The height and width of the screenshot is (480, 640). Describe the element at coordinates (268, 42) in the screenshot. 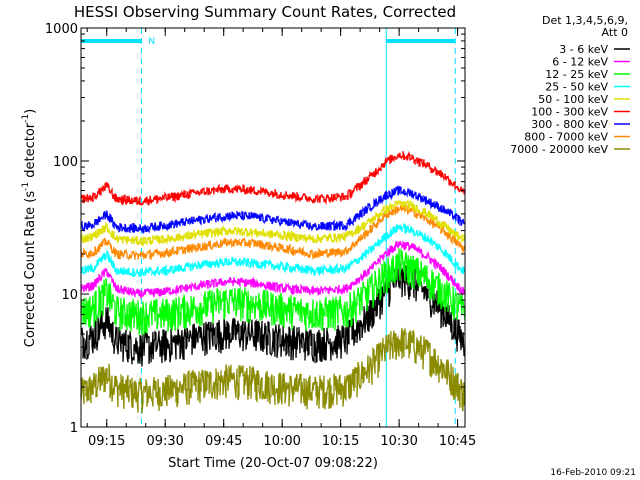

I see `night-bars: N` at that location.